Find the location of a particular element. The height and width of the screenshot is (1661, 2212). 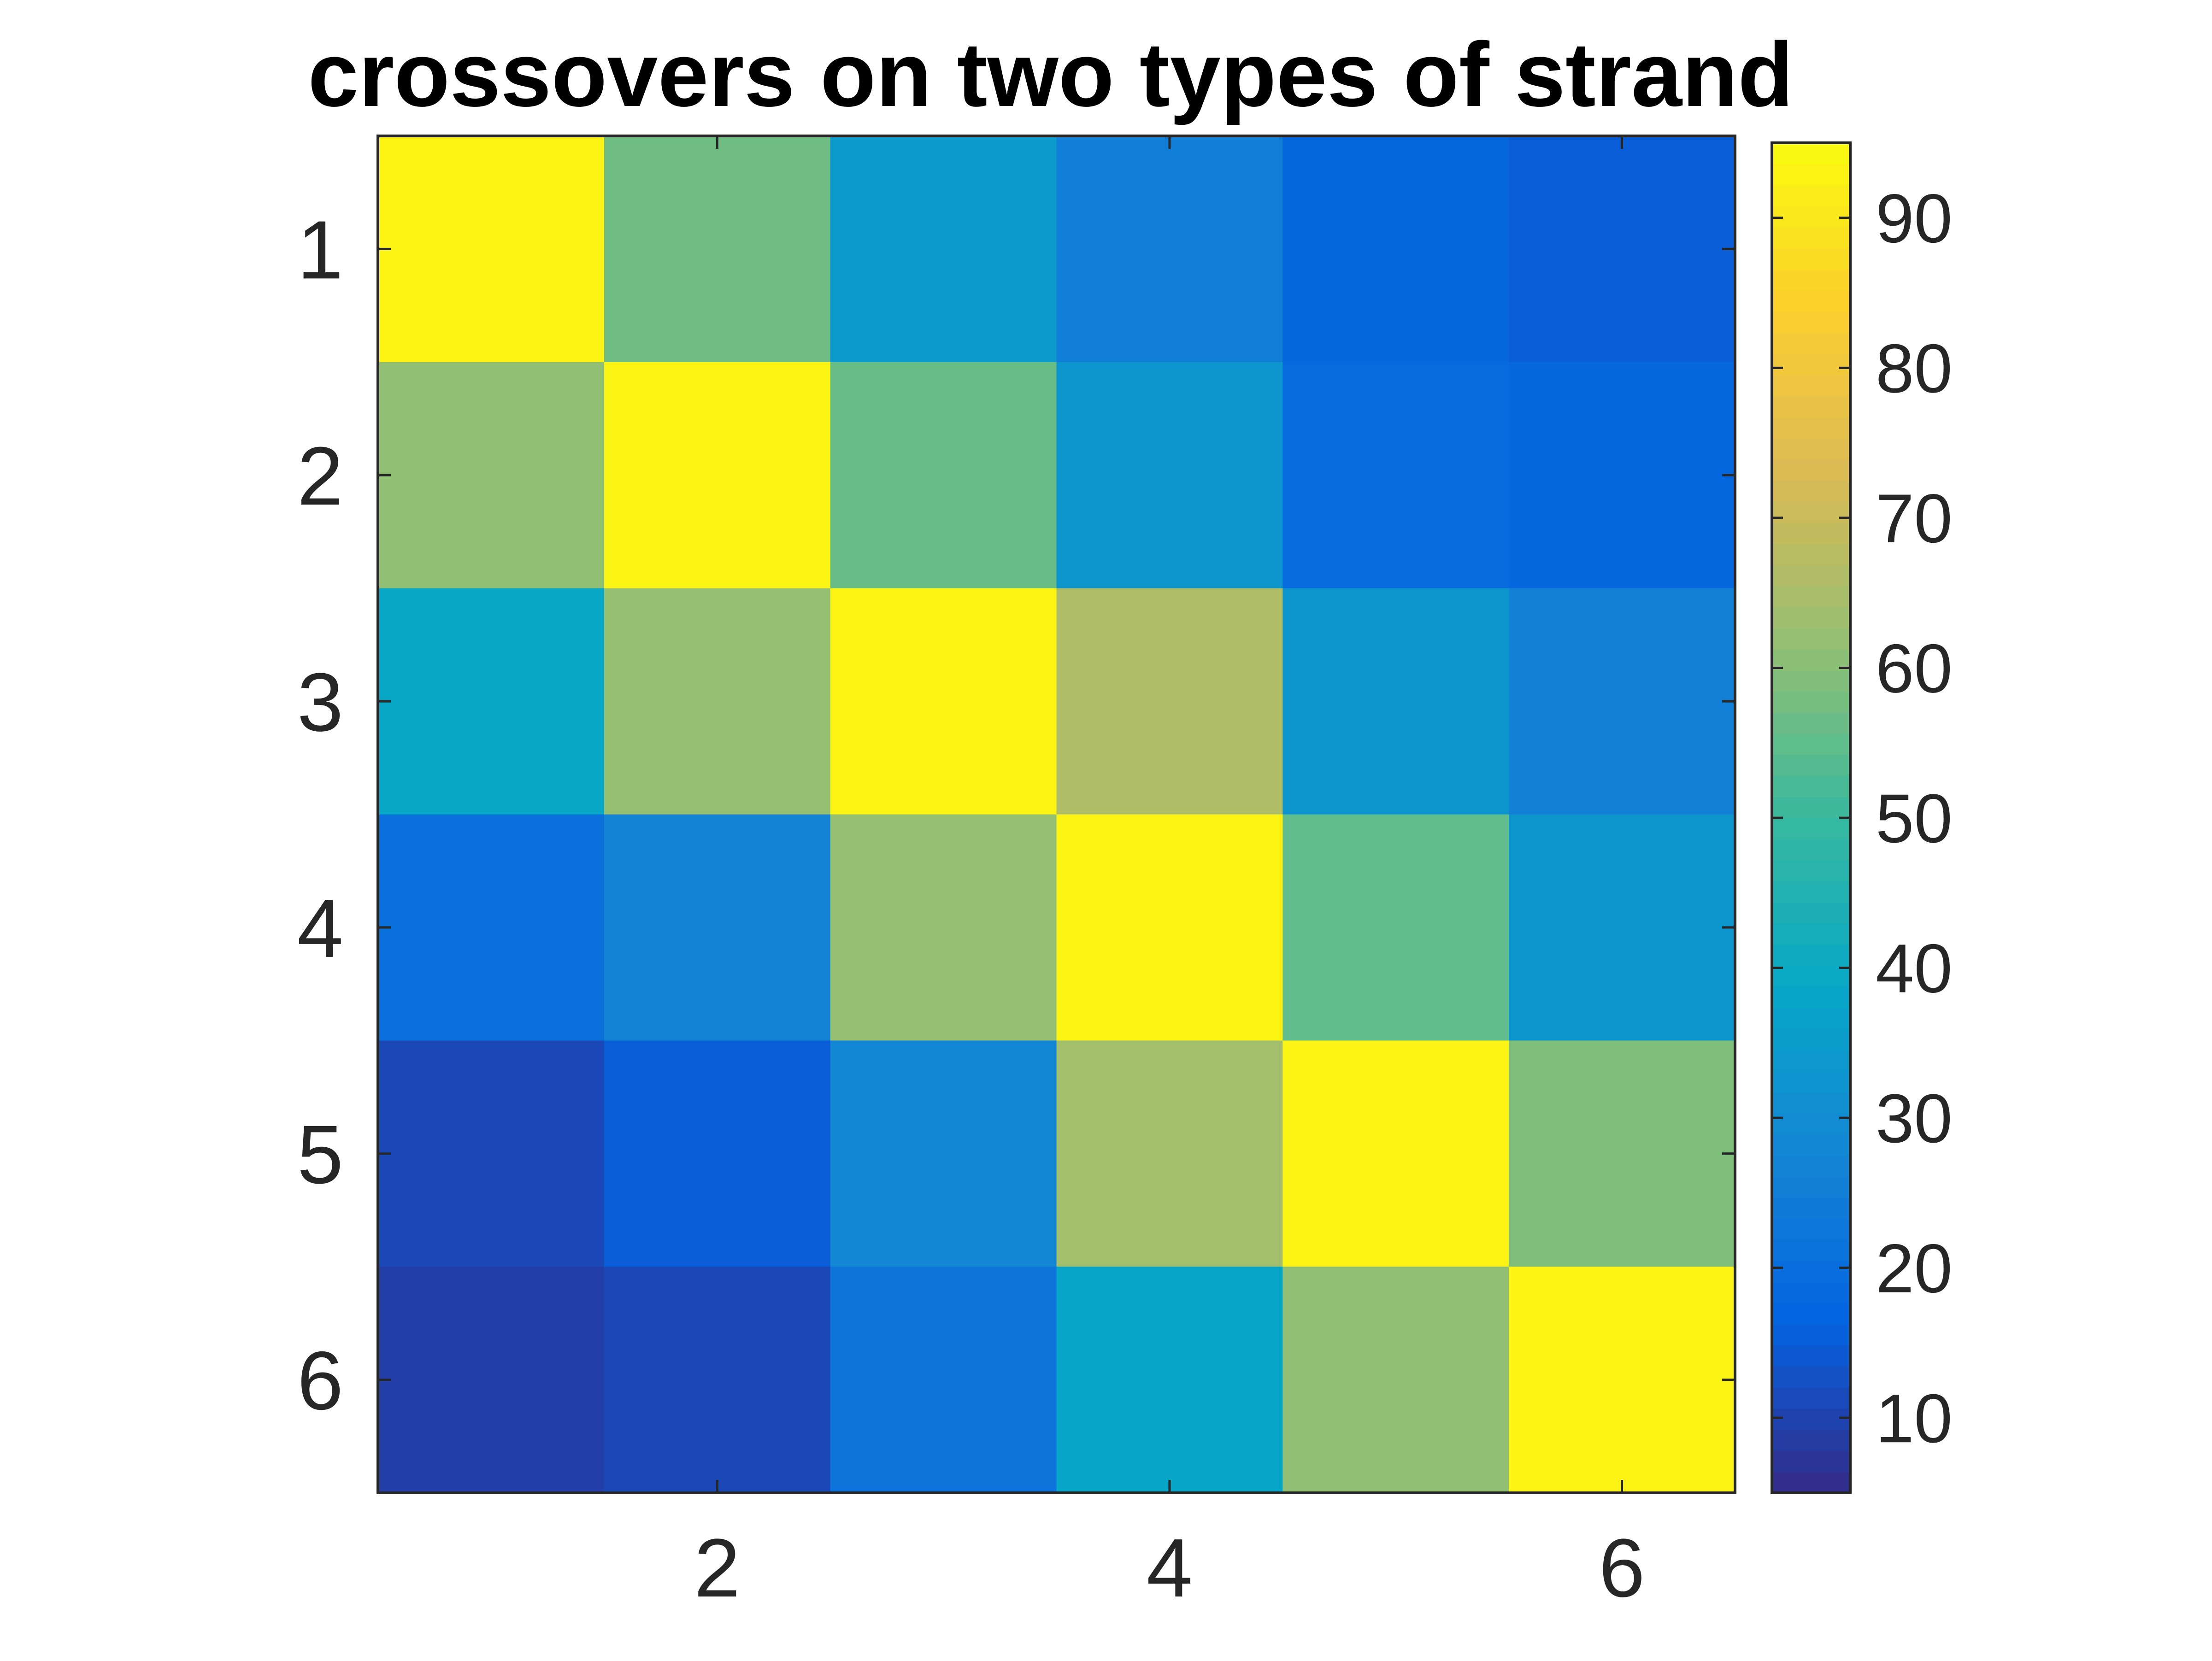

colorbar-tick-label: 30 is located at coordinates (1914, 1118).